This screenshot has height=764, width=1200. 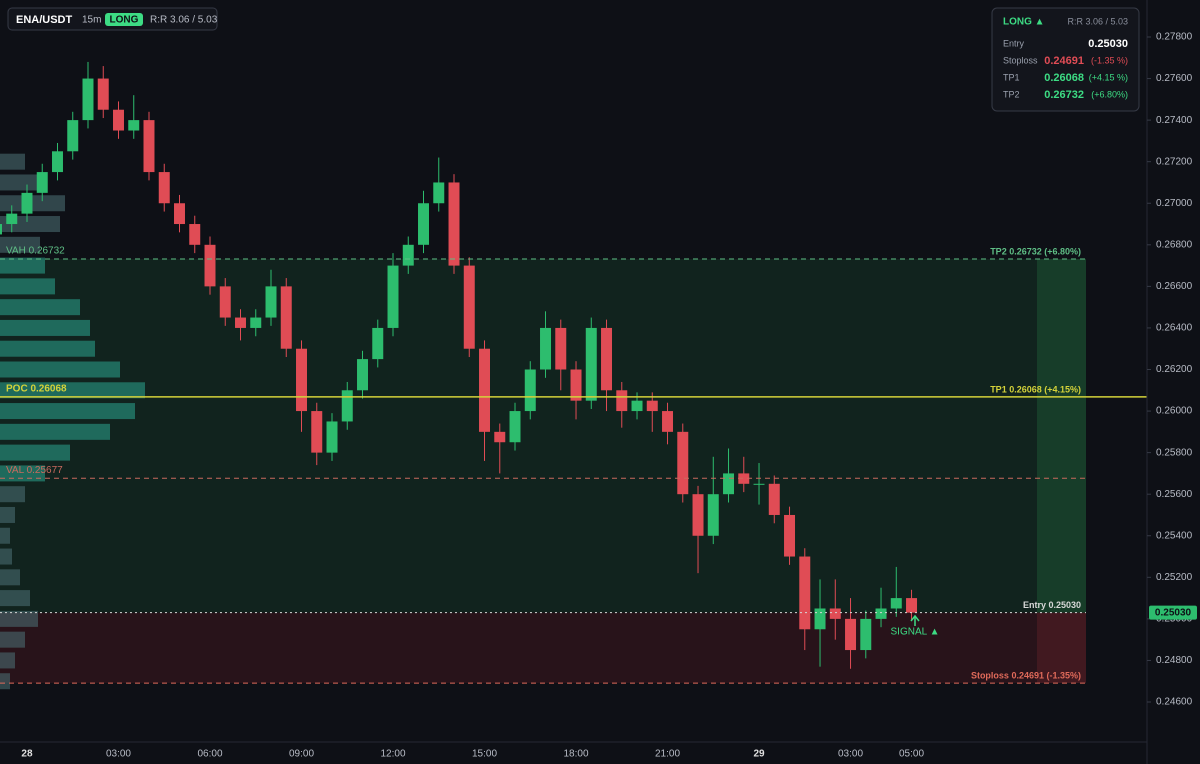 I want to click on info-label: TP1, so click(x=1011, y=77).